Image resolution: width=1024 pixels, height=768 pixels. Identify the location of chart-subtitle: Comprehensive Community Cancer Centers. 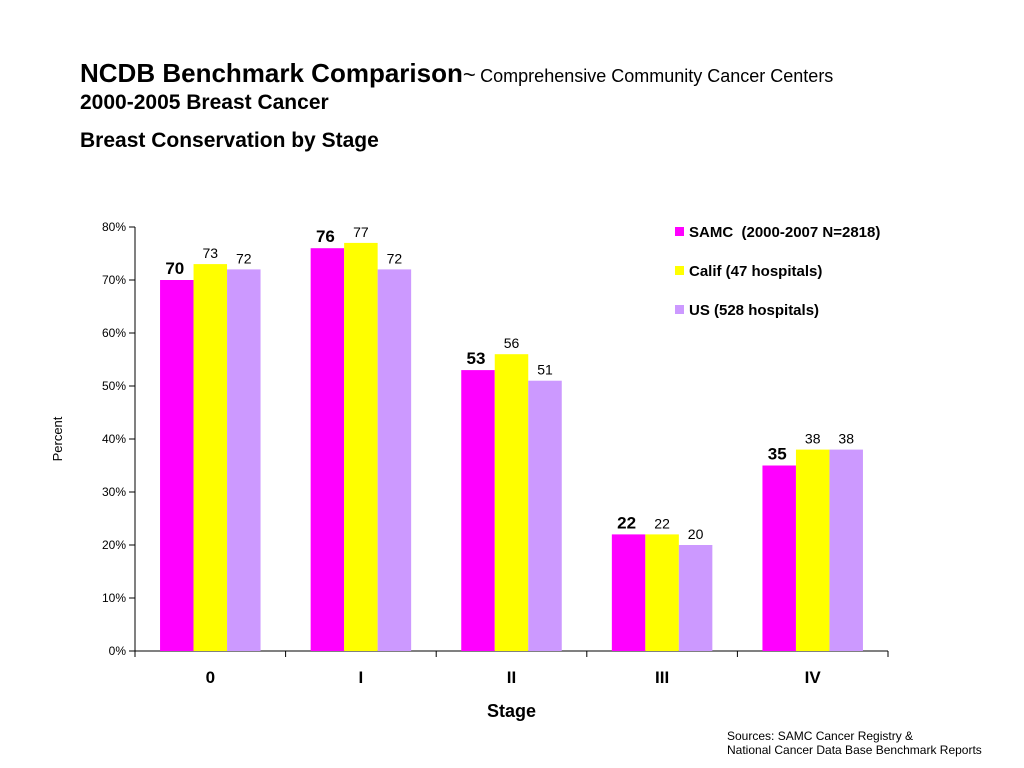
(657, 76).